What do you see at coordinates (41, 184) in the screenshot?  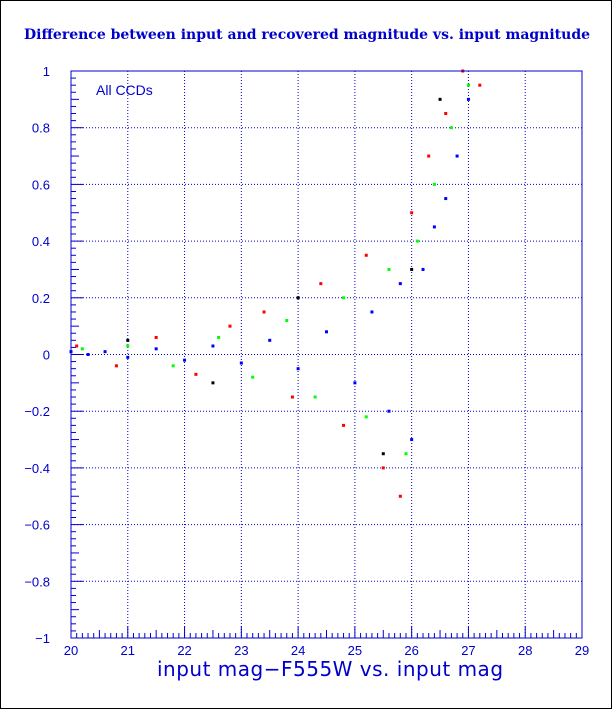 I see `y-tick-label: 0.6` at bounding box center [41, 184].